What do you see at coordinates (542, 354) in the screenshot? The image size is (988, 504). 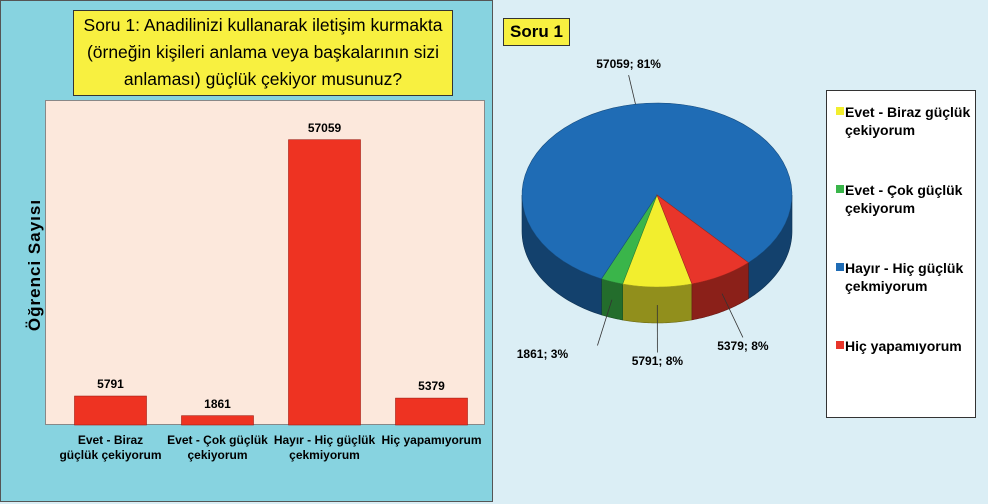 I see `value-label: 1861; 3%` at bounding box center [542, 354].